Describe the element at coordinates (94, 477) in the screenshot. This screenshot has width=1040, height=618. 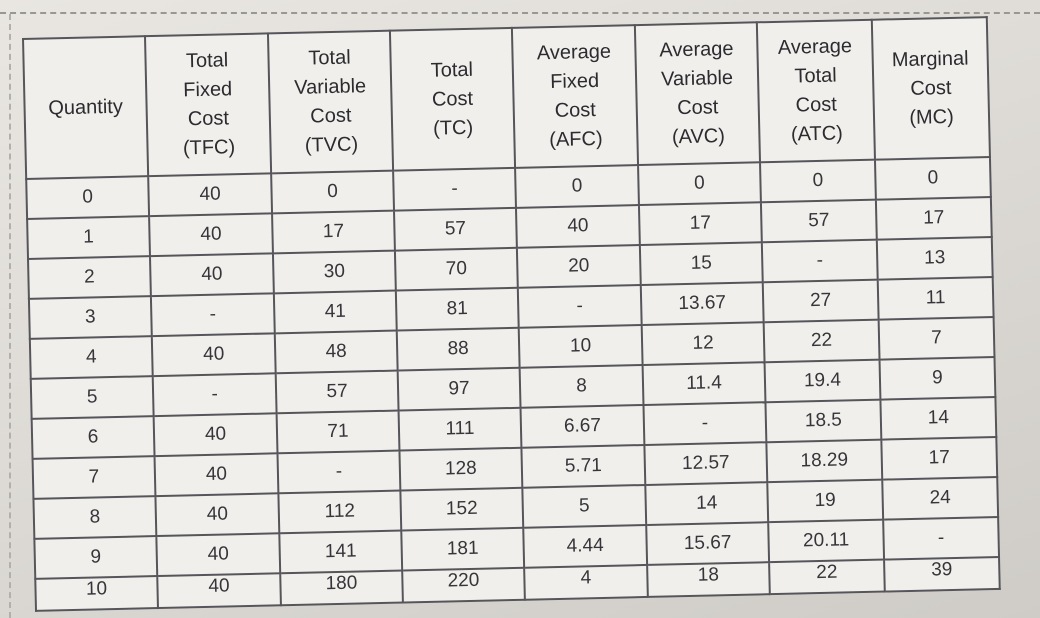
I see `cell-quantity: 7` at that location.